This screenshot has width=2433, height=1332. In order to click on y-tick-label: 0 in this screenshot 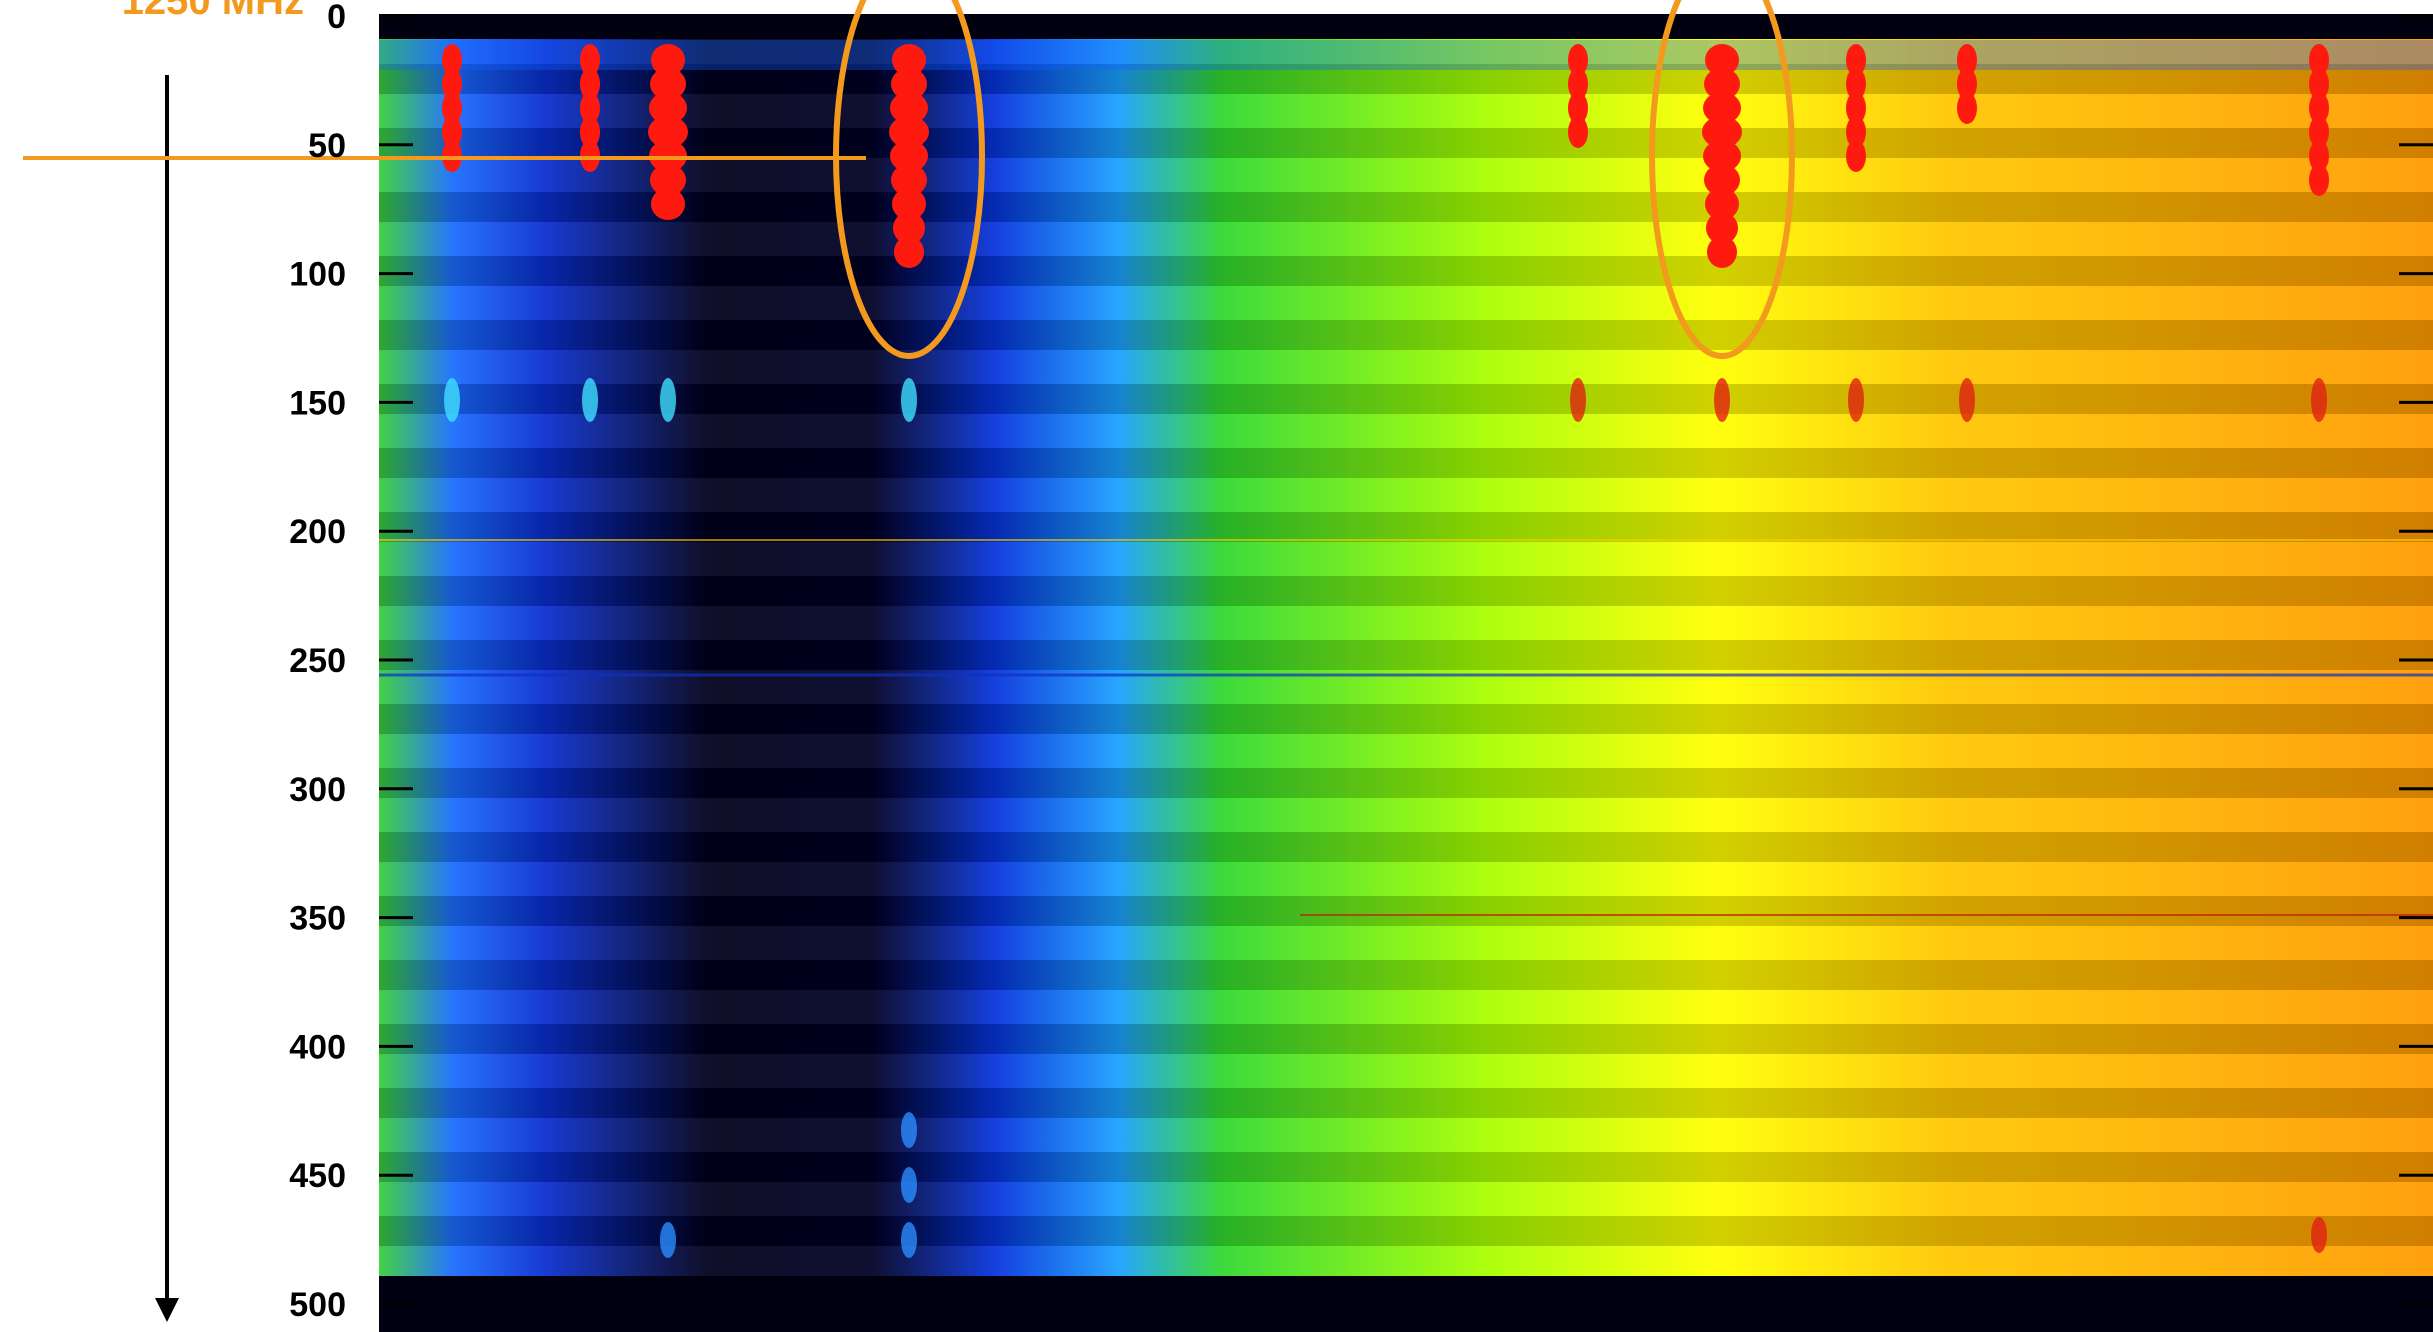, I will do `click(336, 18)`.